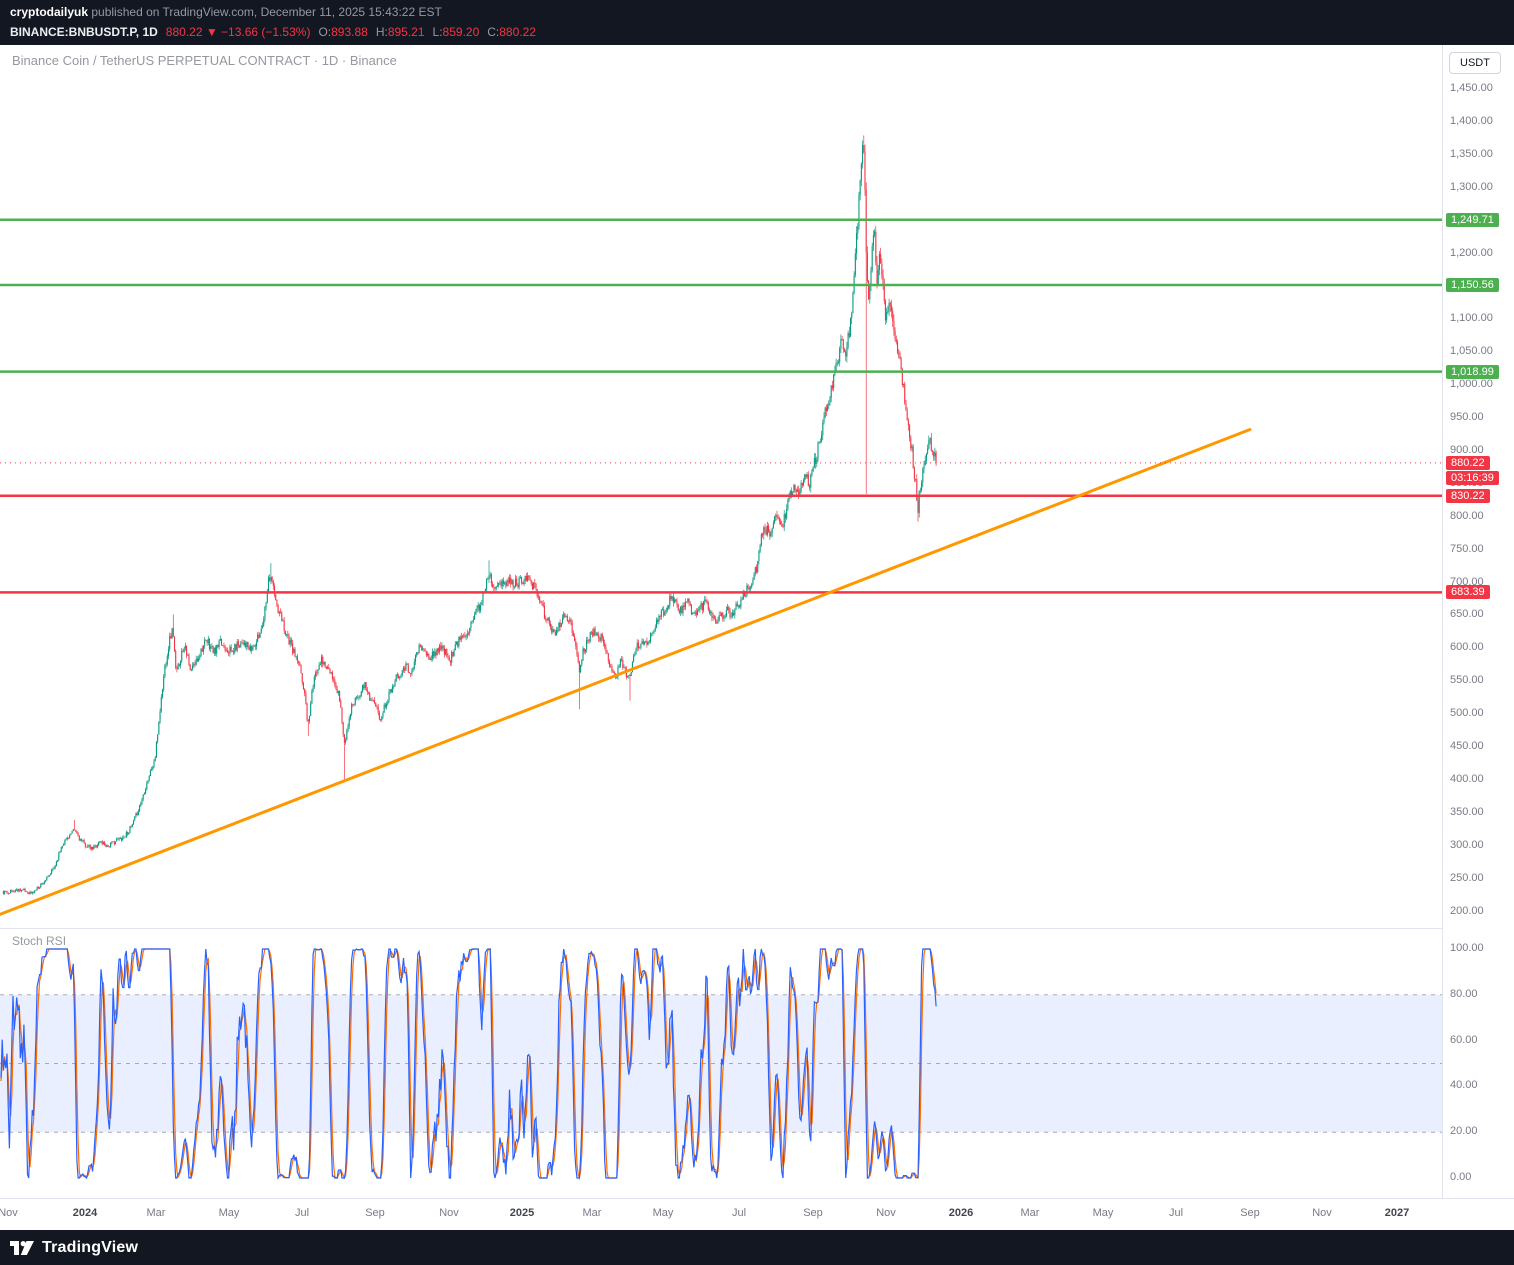 This screenshot has width=1514, height=1265. What do you see at coordinates (22, 1248) in the screenshot?
I see `tradingview-logo-icon` at bounding box center [22, 1248].